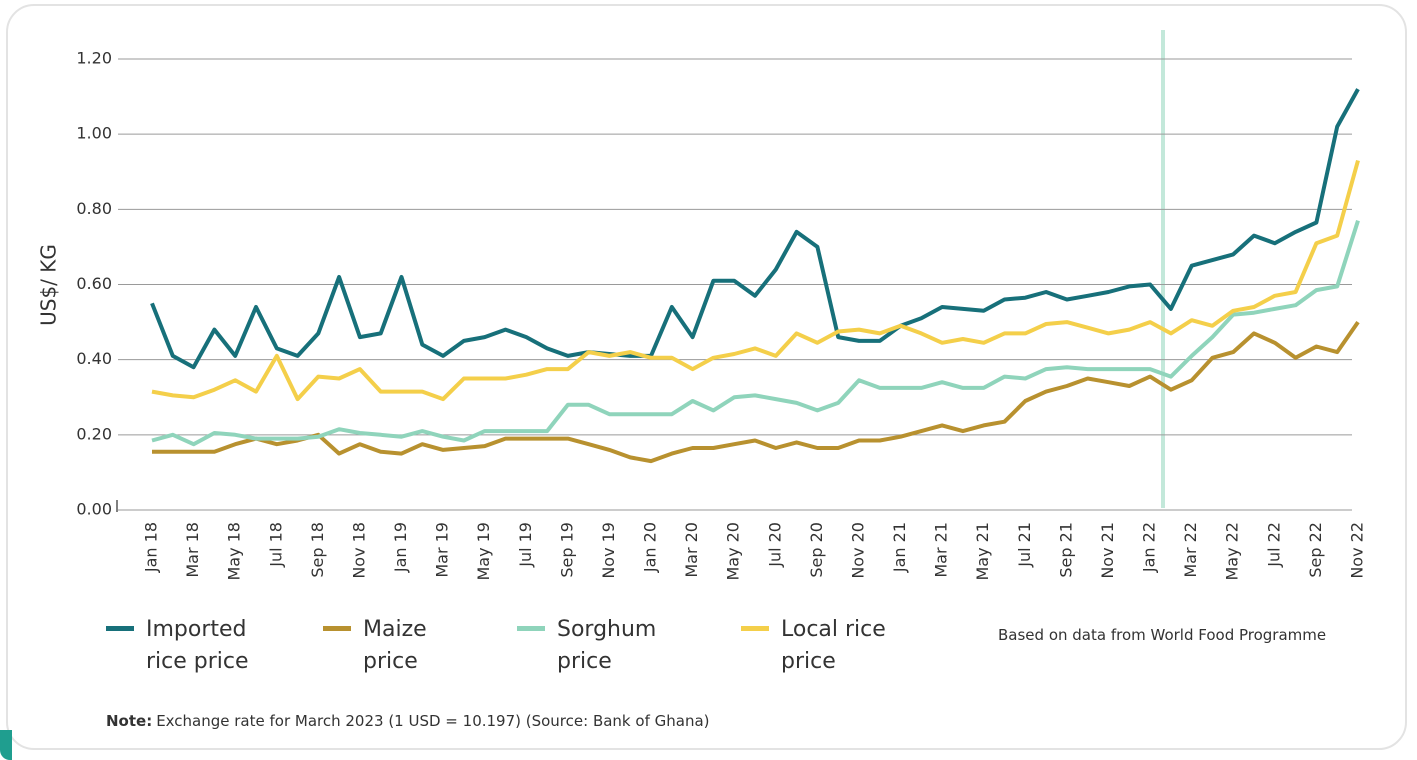  What do you see at coordinates (1190, 550) in the screenshot?
I see `x-tick-label: Mar 22` at bounding box center [1190, 550].